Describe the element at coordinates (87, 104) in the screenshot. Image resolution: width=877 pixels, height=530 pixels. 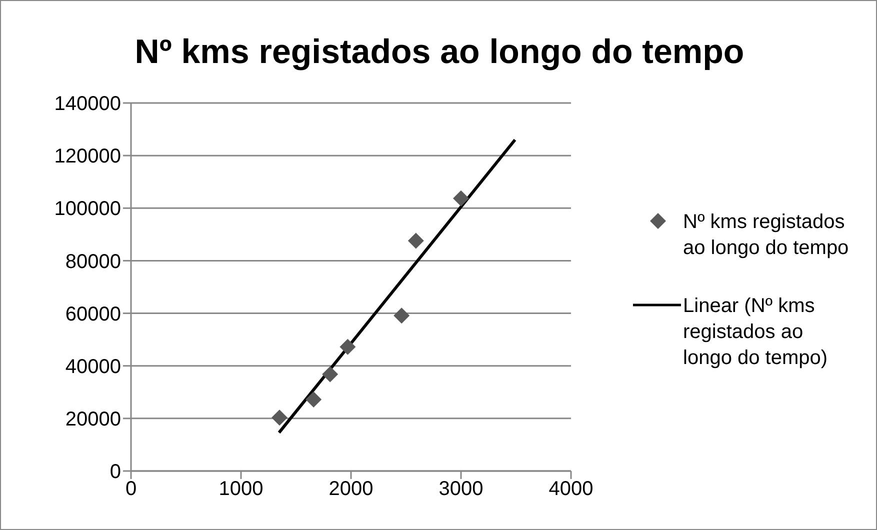
I see `y-tick-label: 140000` at that location.